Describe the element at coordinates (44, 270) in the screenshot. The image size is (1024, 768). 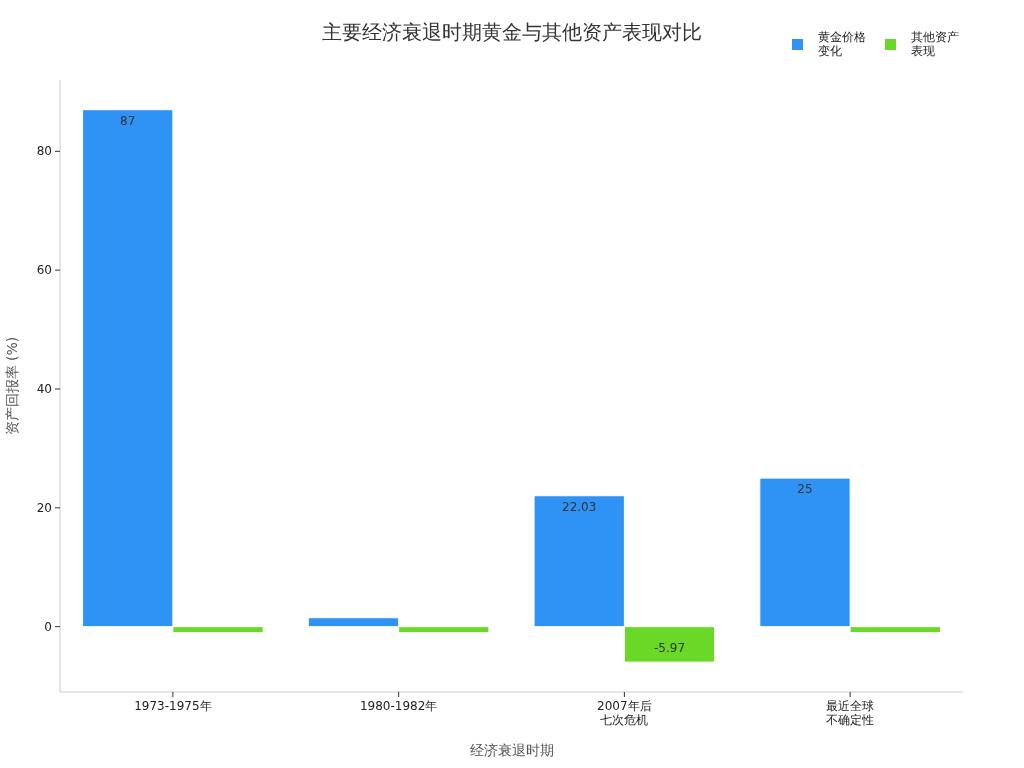
I see `y-tick-label: 60` at that location.